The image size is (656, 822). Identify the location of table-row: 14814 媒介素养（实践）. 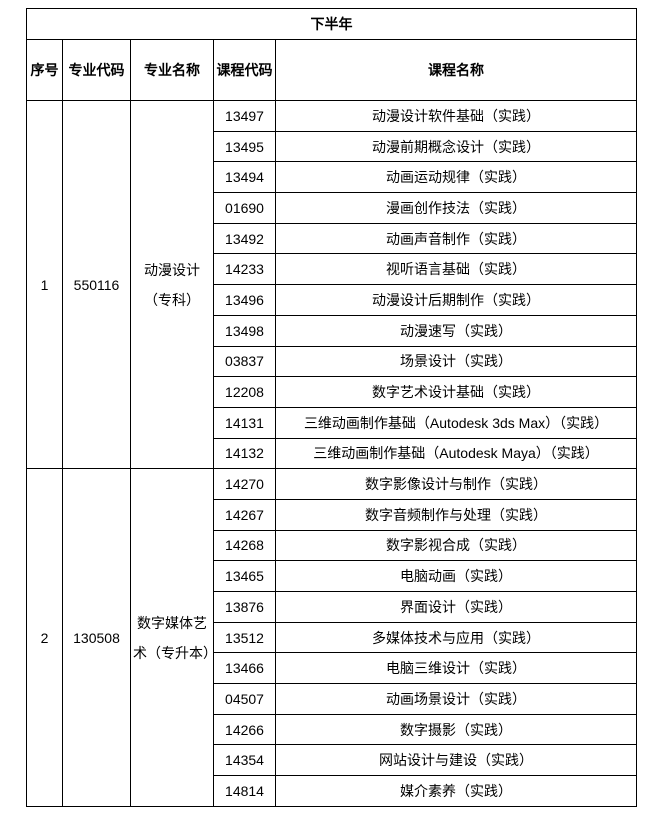
(332, 791).